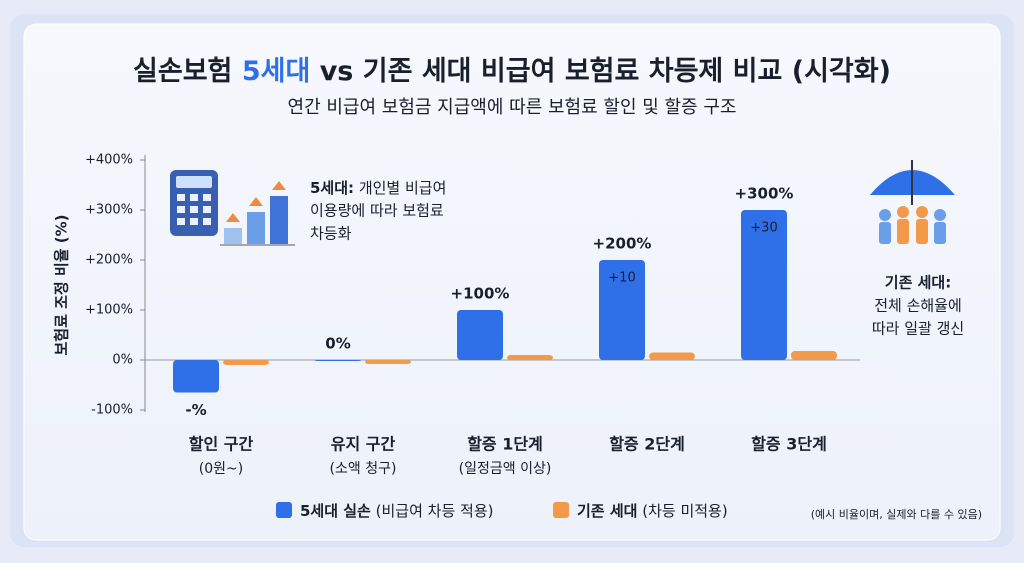 The image size is (1024, 563). What do you see at coordinates (605, 71) in the screenshot?
I see `title-part: vs 기존 세대 비급여 보험료 차등제 비교 (시각화)` at bounding box center [605, 71].